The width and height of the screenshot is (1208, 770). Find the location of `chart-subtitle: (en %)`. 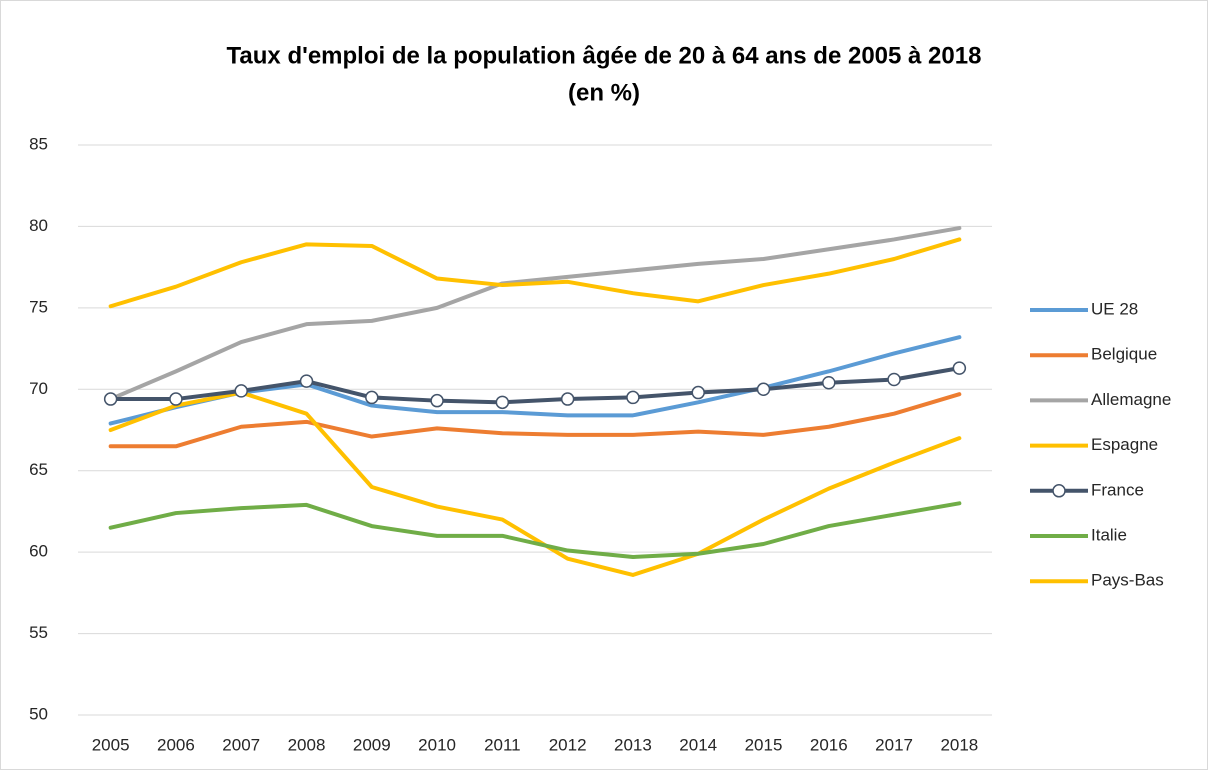

chart-subtitle: (en %) is located at coordinates (604, 92).